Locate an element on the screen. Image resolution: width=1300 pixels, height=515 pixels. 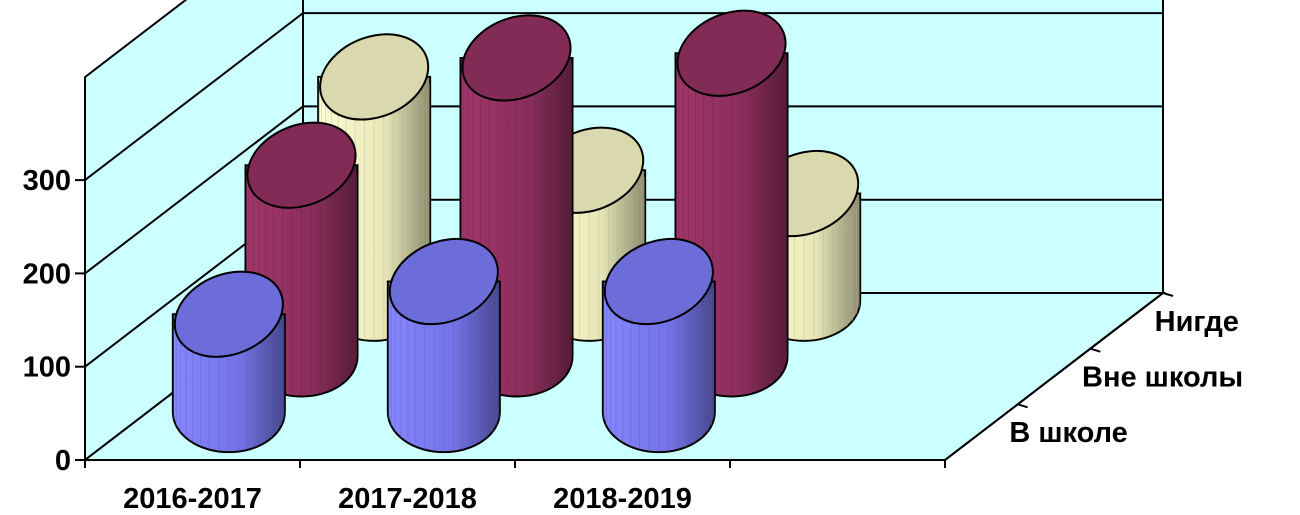
y-tick-label: 0 is located at coordinates (63, 461).